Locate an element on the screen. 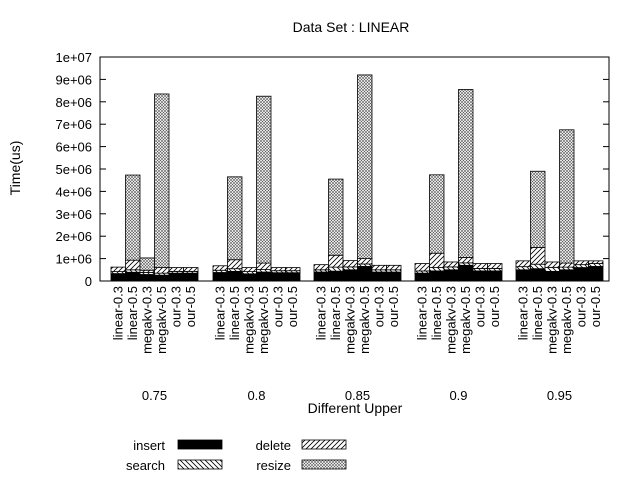 The height and width of the screenshot is (480, 640). y-tick-label: 1e+06 is located at coordinates (73, 259).